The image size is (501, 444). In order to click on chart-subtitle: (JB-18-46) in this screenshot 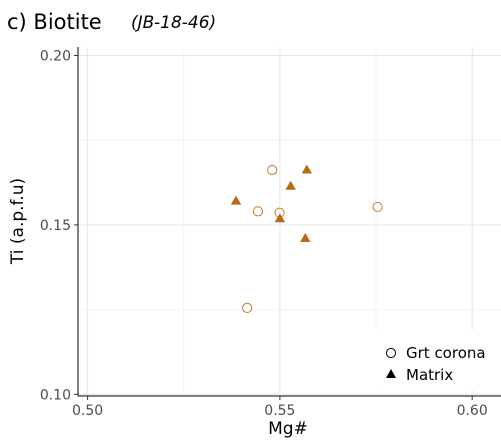, I will do `click(173, 23)`.